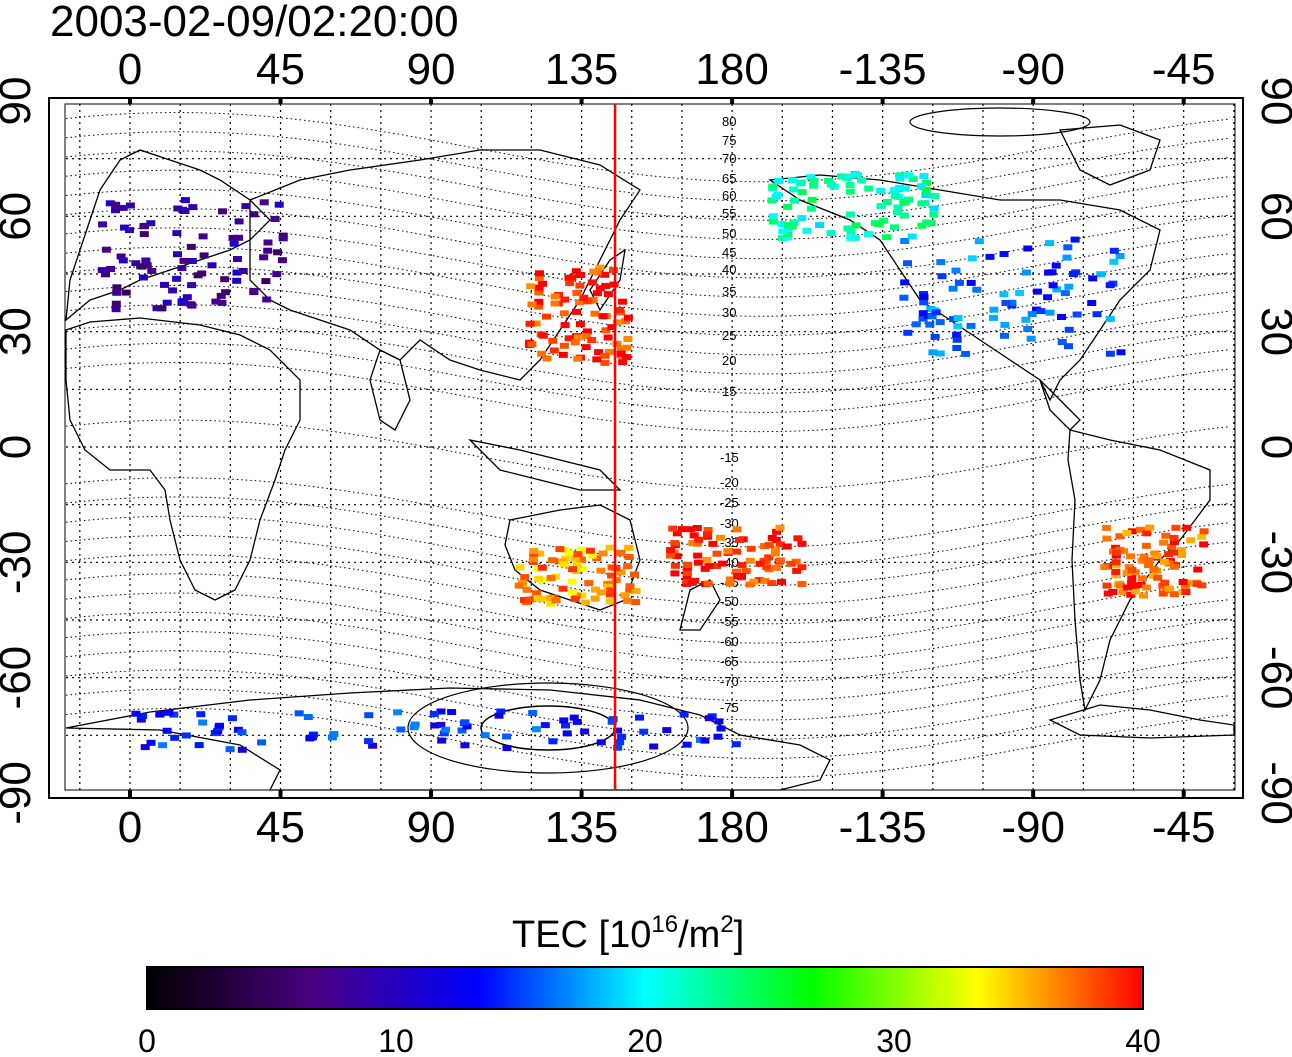 This screenshot has width=1292, height=1057. What do you see at coordinates (729, 457) in the screenshot?
I see `maglat-label: -15` at bounding box center [729, 457].